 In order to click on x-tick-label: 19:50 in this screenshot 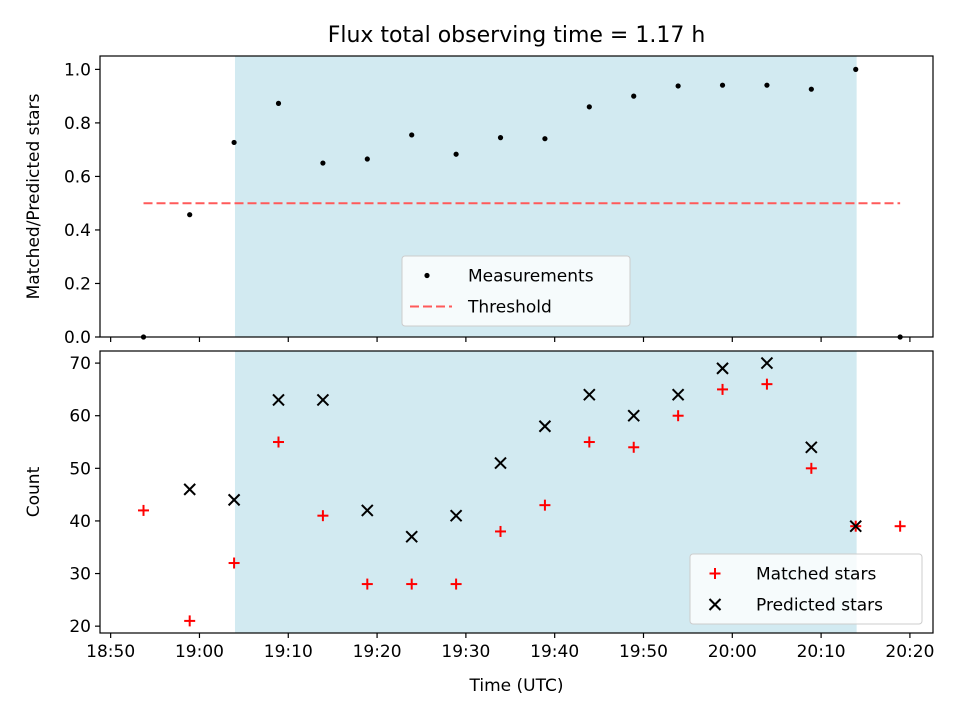, I will do `click(643, 652)`.